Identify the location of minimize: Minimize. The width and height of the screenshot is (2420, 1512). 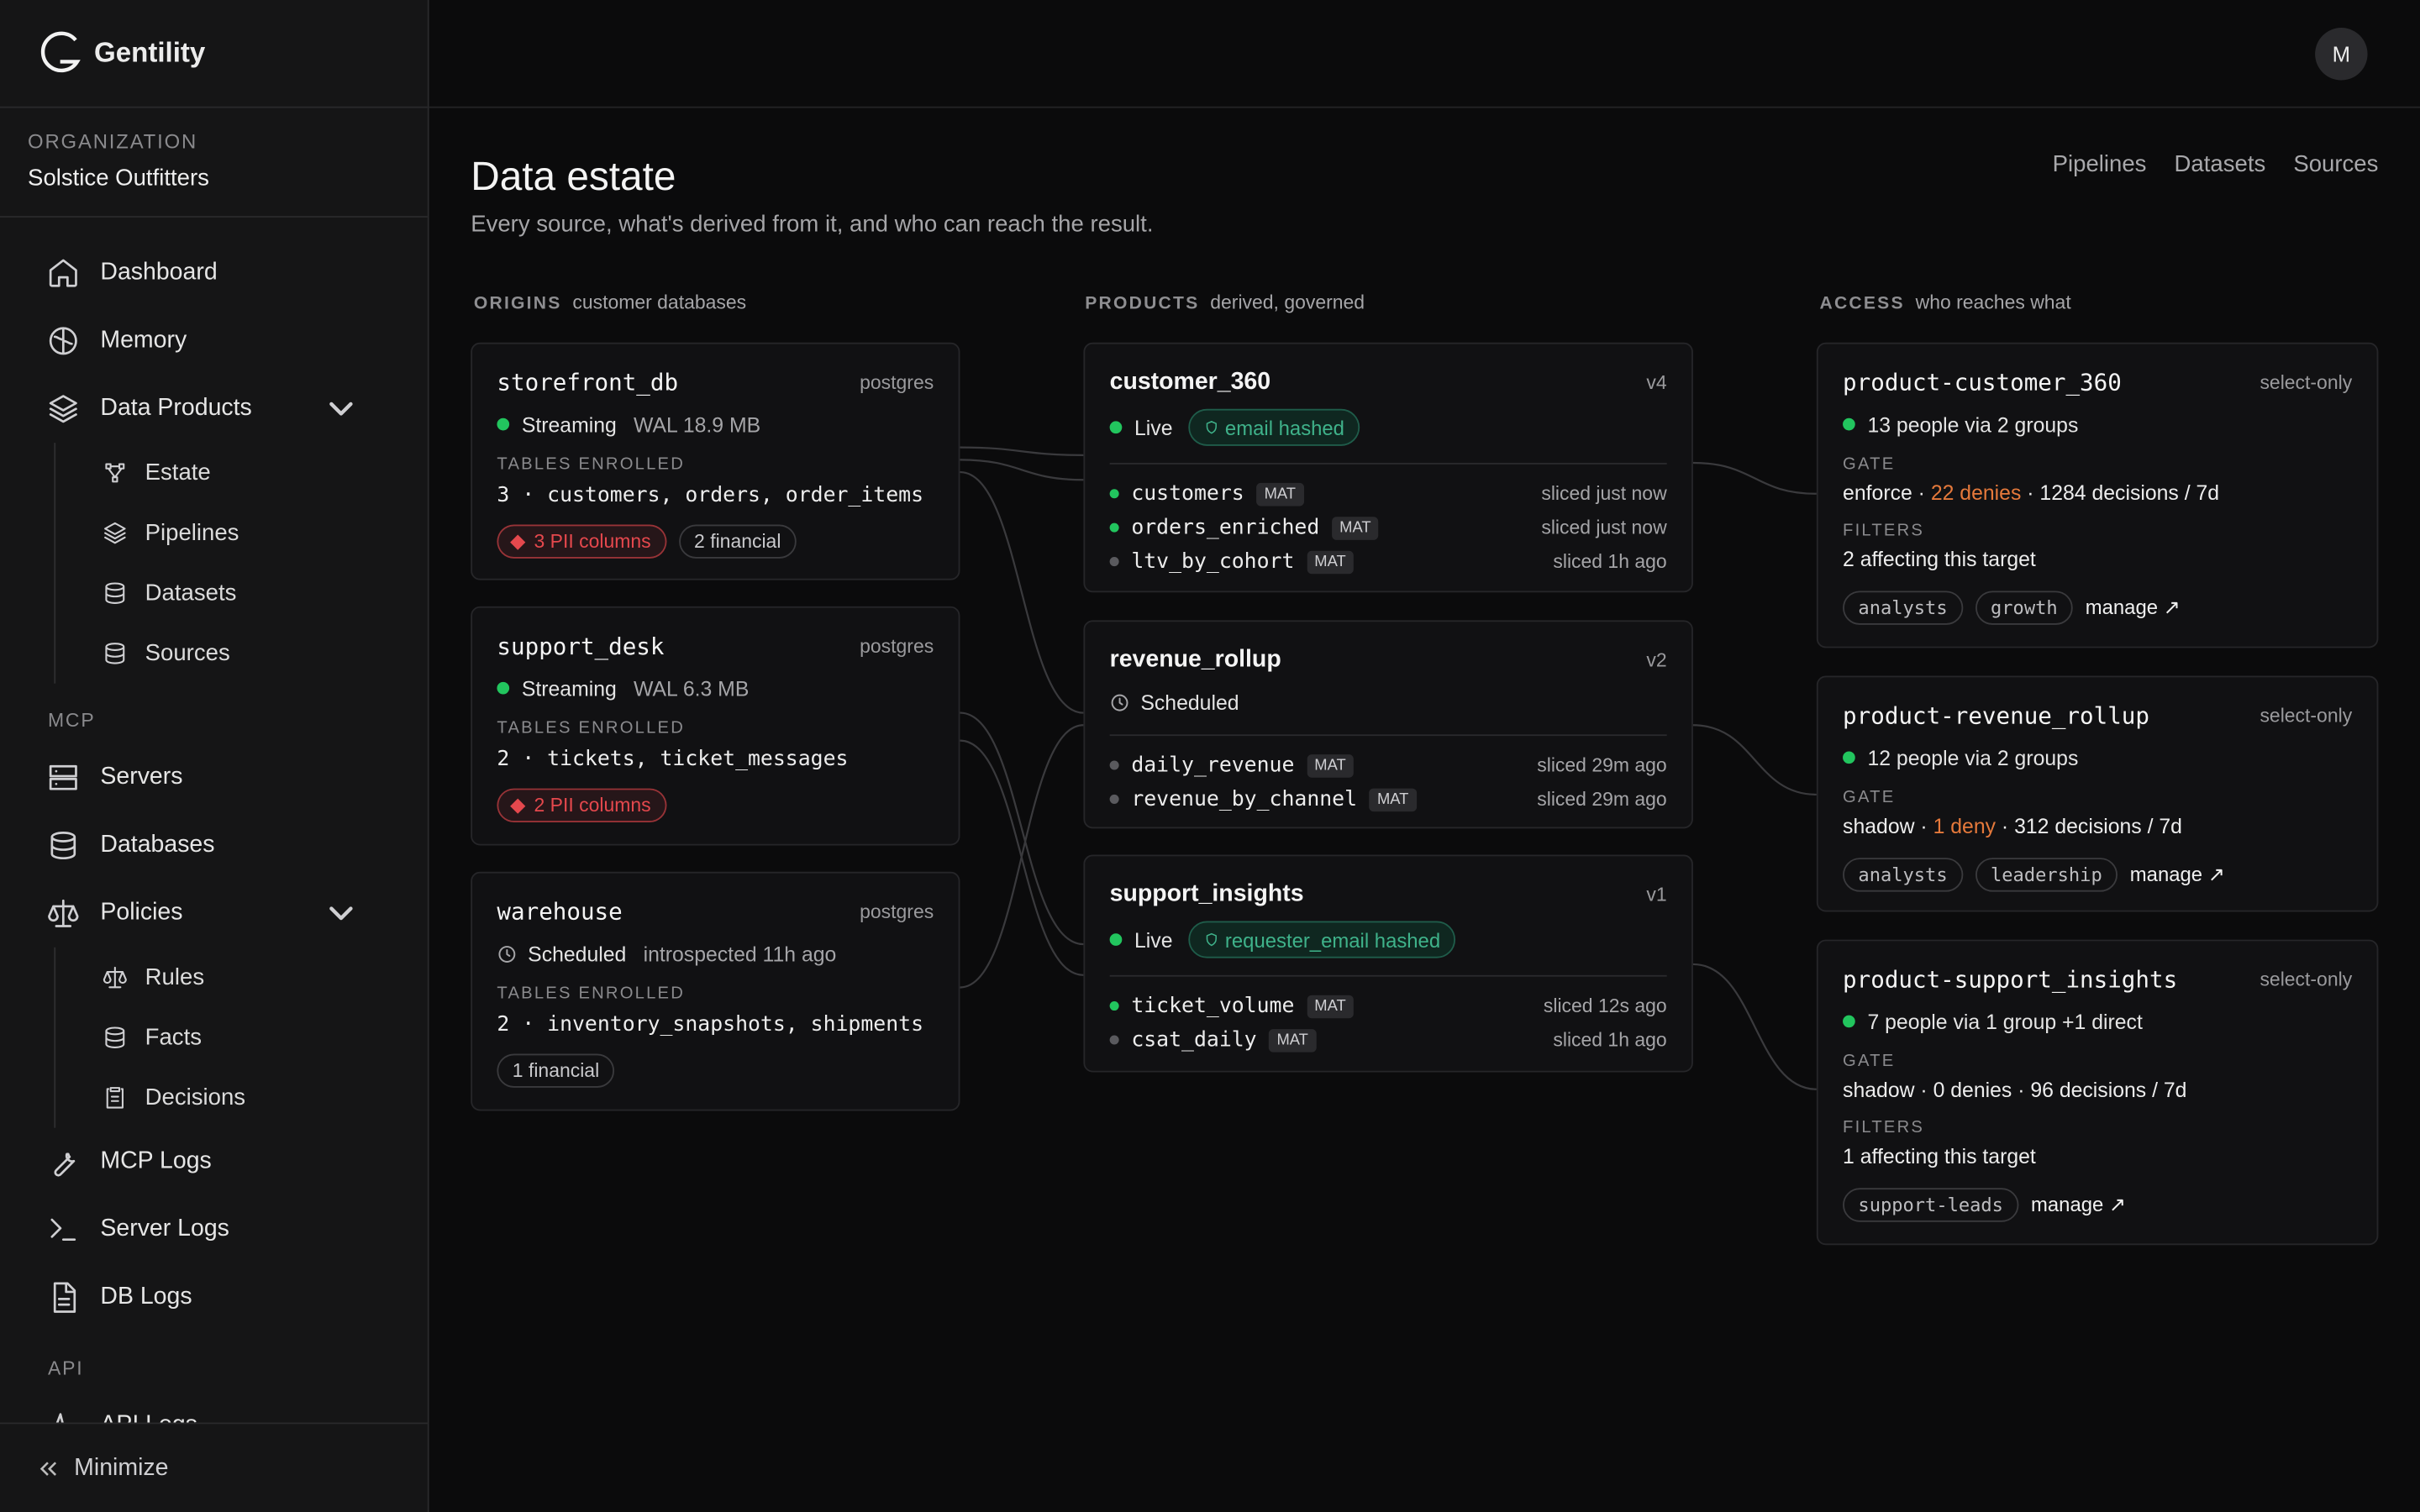
(214, 1467).